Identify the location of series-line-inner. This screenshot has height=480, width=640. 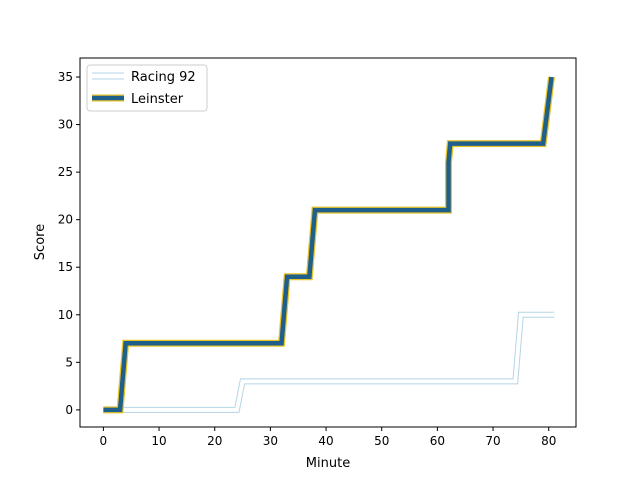
(329, 362).